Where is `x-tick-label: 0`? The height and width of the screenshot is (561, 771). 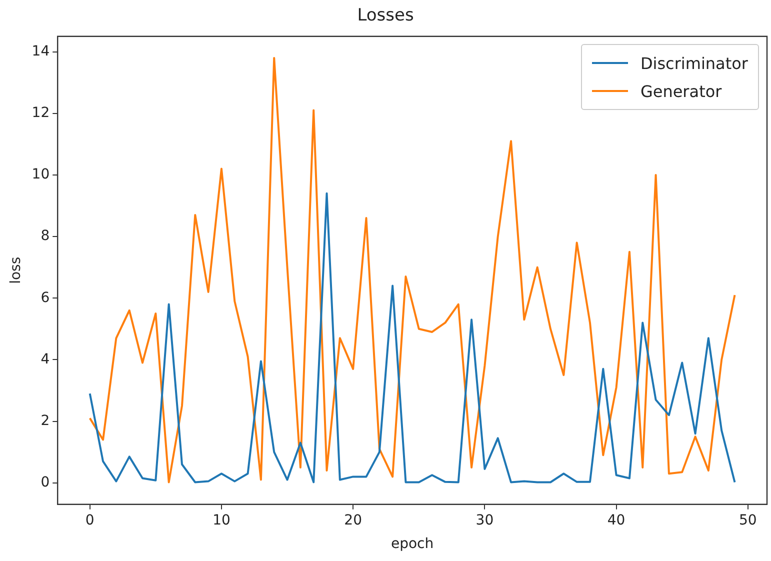
x-tick-label: 0 is located at coordinates (89, 520).